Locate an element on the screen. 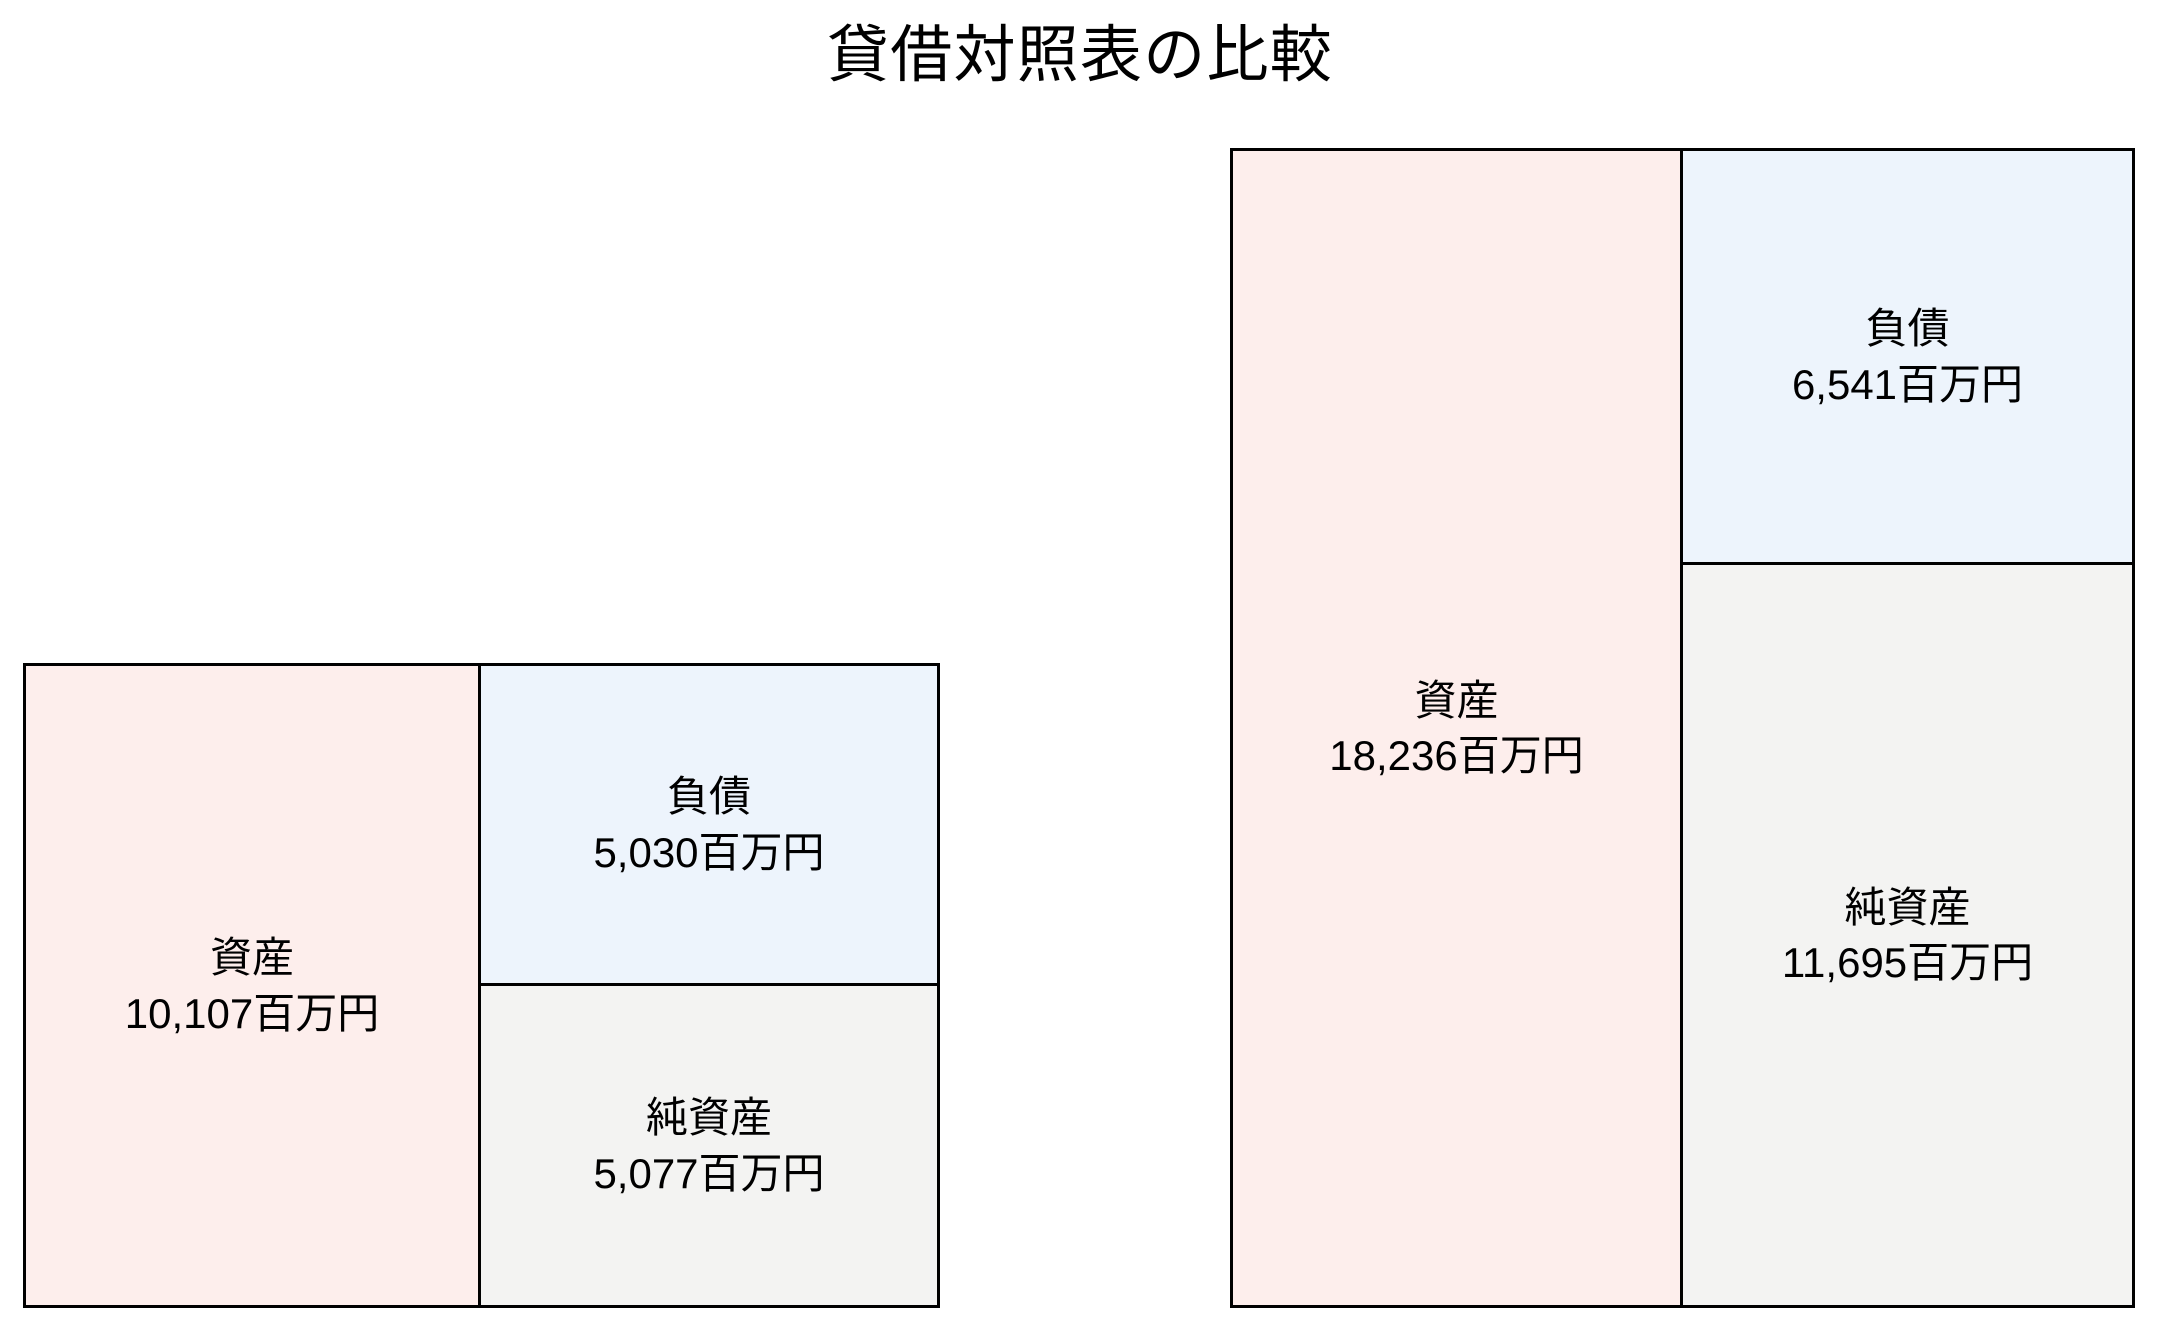  before-asset-name: 資産 is located at coordinates (251, 958).